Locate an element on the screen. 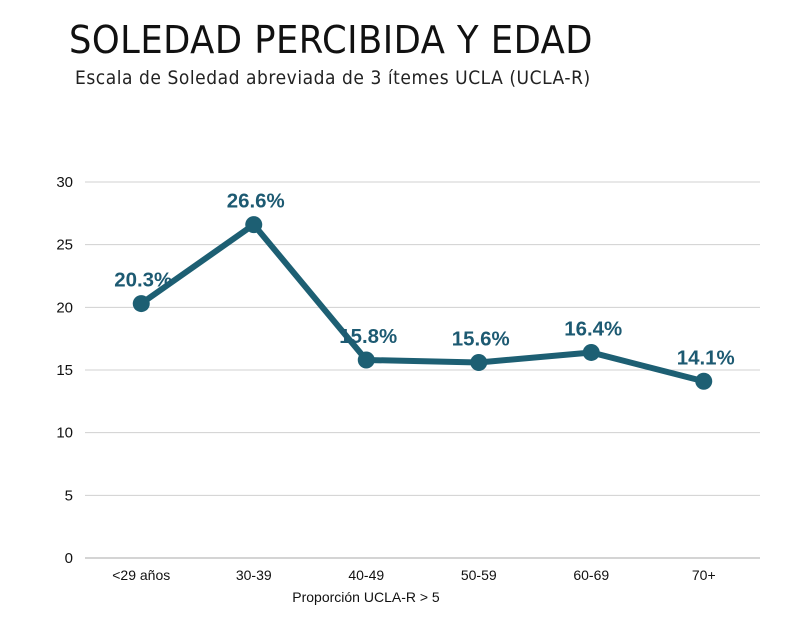  x-tick-label: 70+ is located at coordinates (704, 575).